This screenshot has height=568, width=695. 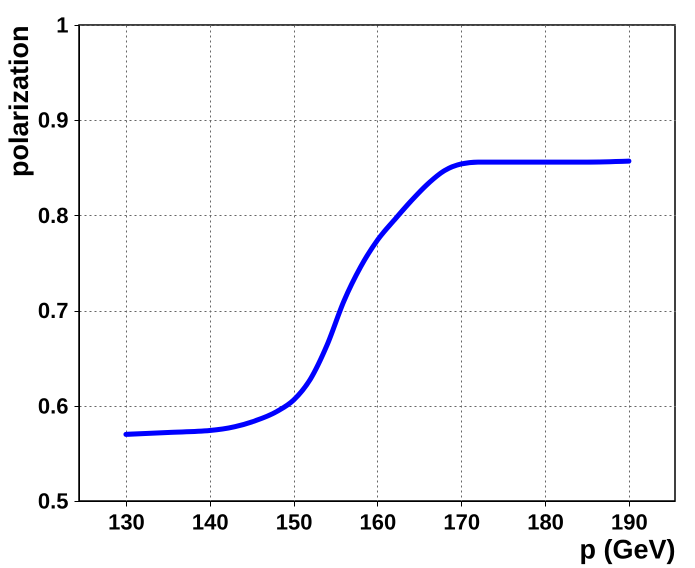 What do you see at coordinates (126, 522) in the screenshot?
I see `x-tick-label: 130` at bounding box center [126, 522].